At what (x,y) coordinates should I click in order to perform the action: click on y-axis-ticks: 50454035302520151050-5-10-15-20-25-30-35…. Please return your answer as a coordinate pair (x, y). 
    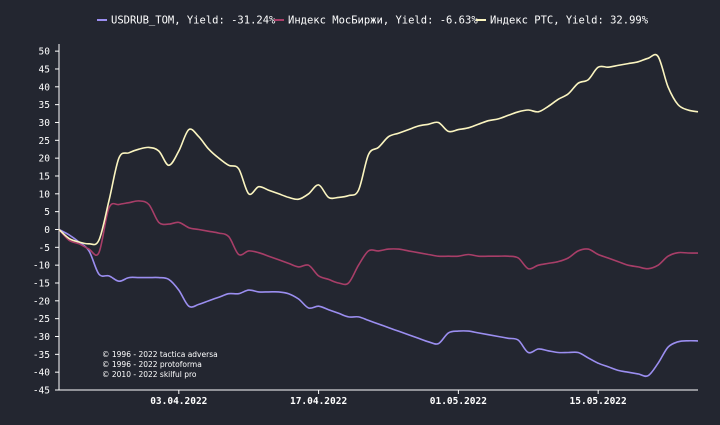
    Looking at the image, I should click on (46, 222).